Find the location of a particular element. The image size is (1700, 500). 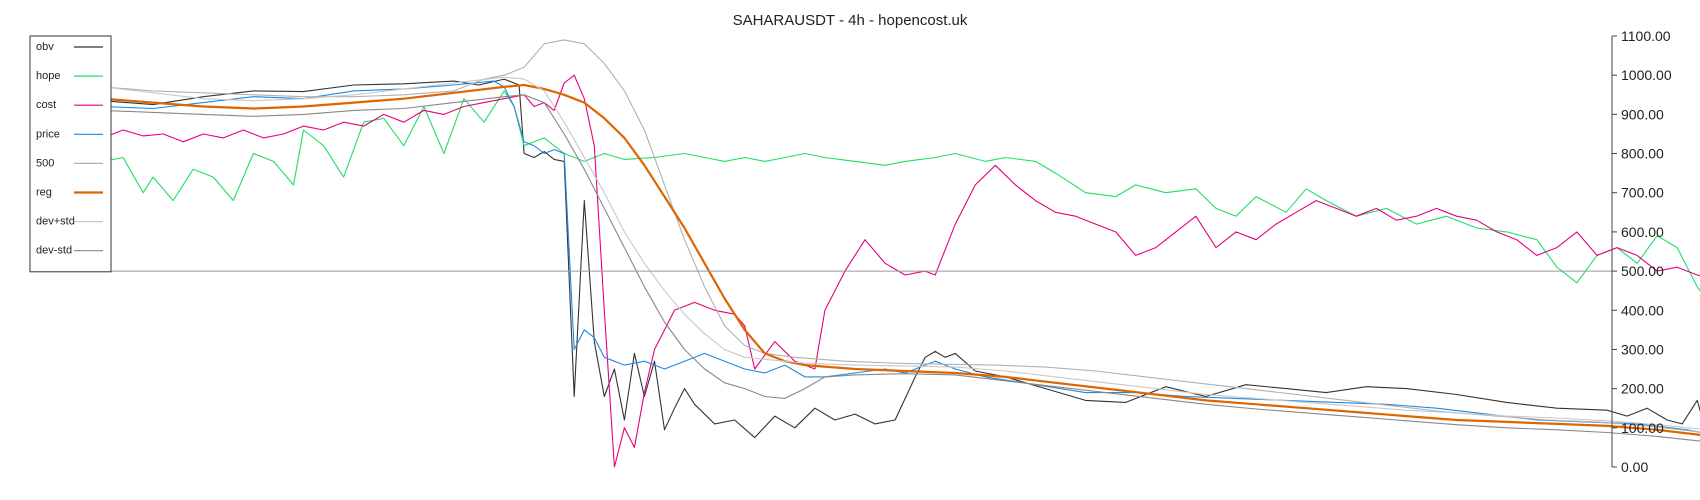

chart-title: SAHARAUSDT - 4h - hopencost.uk is located at coordinates (850, 20).